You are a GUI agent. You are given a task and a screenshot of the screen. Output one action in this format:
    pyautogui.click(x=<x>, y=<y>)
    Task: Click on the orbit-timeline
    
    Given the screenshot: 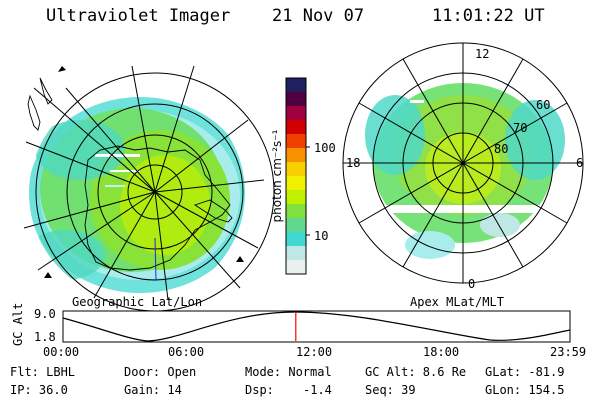 What is the action you would take?
    pyautogui.click(x=316, y=326)
    